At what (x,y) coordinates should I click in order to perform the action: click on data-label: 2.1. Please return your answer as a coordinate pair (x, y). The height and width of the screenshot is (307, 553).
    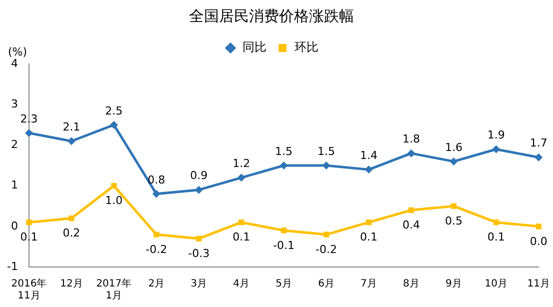
    Looking at the image, I should click on (71, 127).